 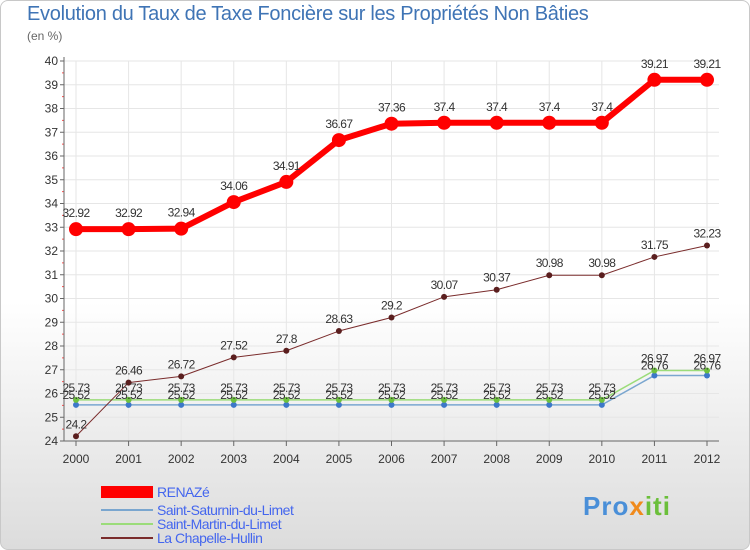 What do you see at coordinates (655, 365) in the screenshot?
I see `data-label: 26.76` at bounding box center [655, 365].